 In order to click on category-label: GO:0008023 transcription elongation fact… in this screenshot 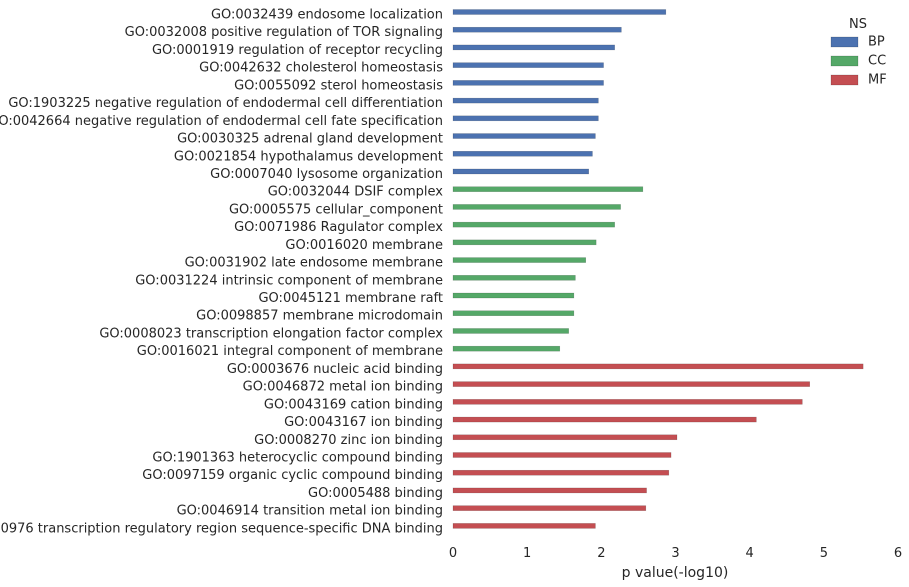, I will do `click(271, 333)`.